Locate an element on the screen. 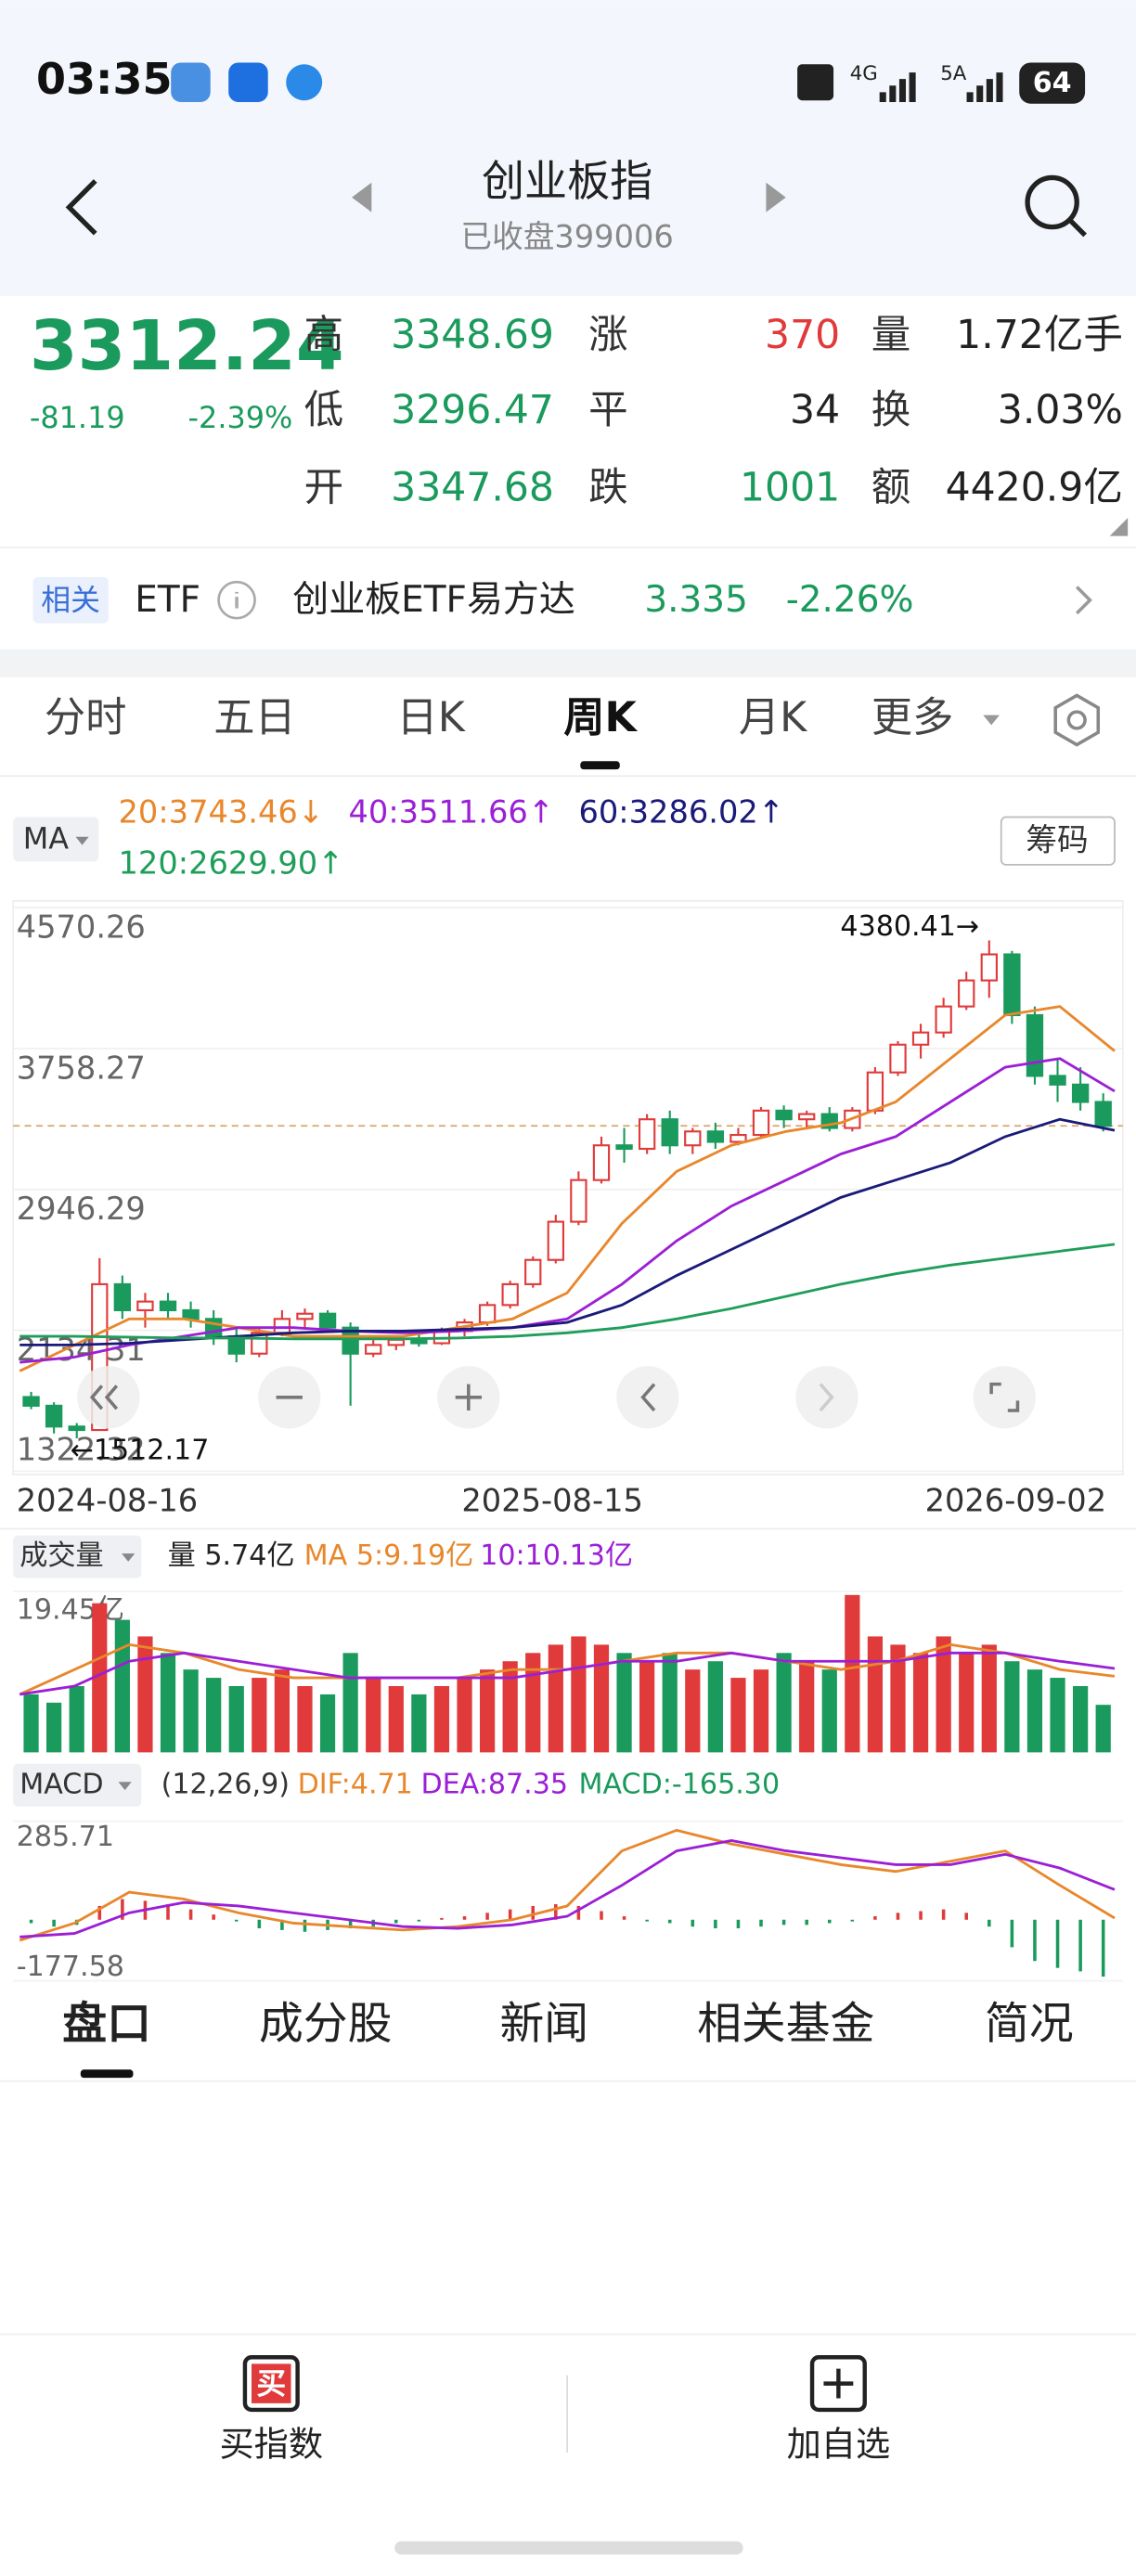  icon is located at coordinates (1004, 1397).